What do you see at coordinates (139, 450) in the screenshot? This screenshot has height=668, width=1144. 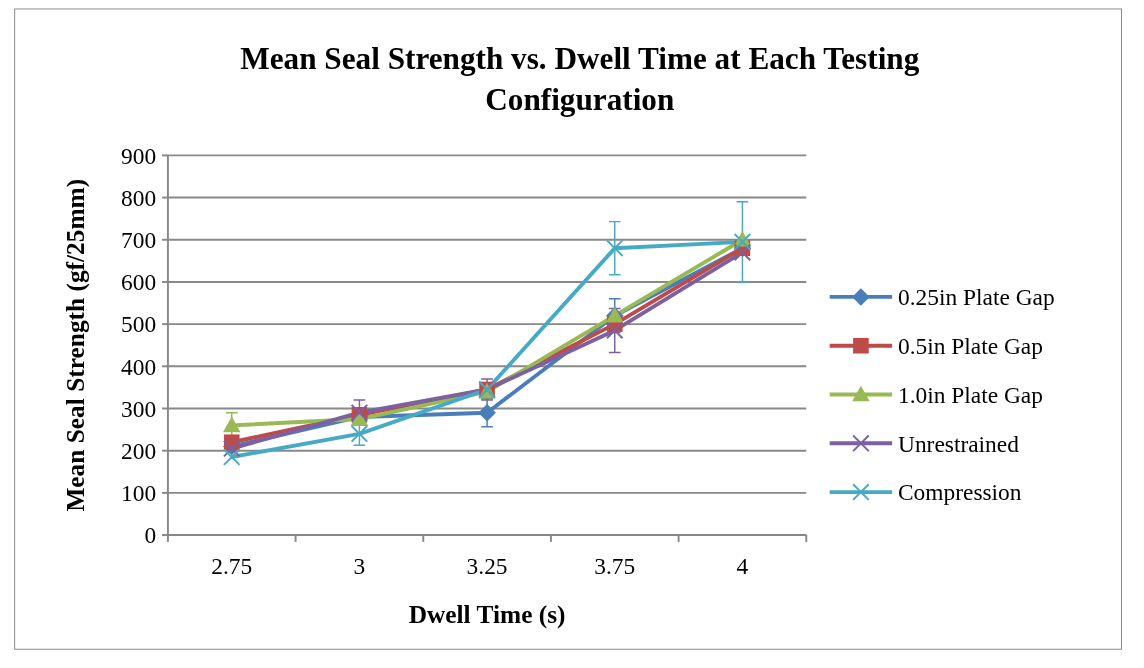 I see `y-tick-label: 200` at bounding box center [139, 450].